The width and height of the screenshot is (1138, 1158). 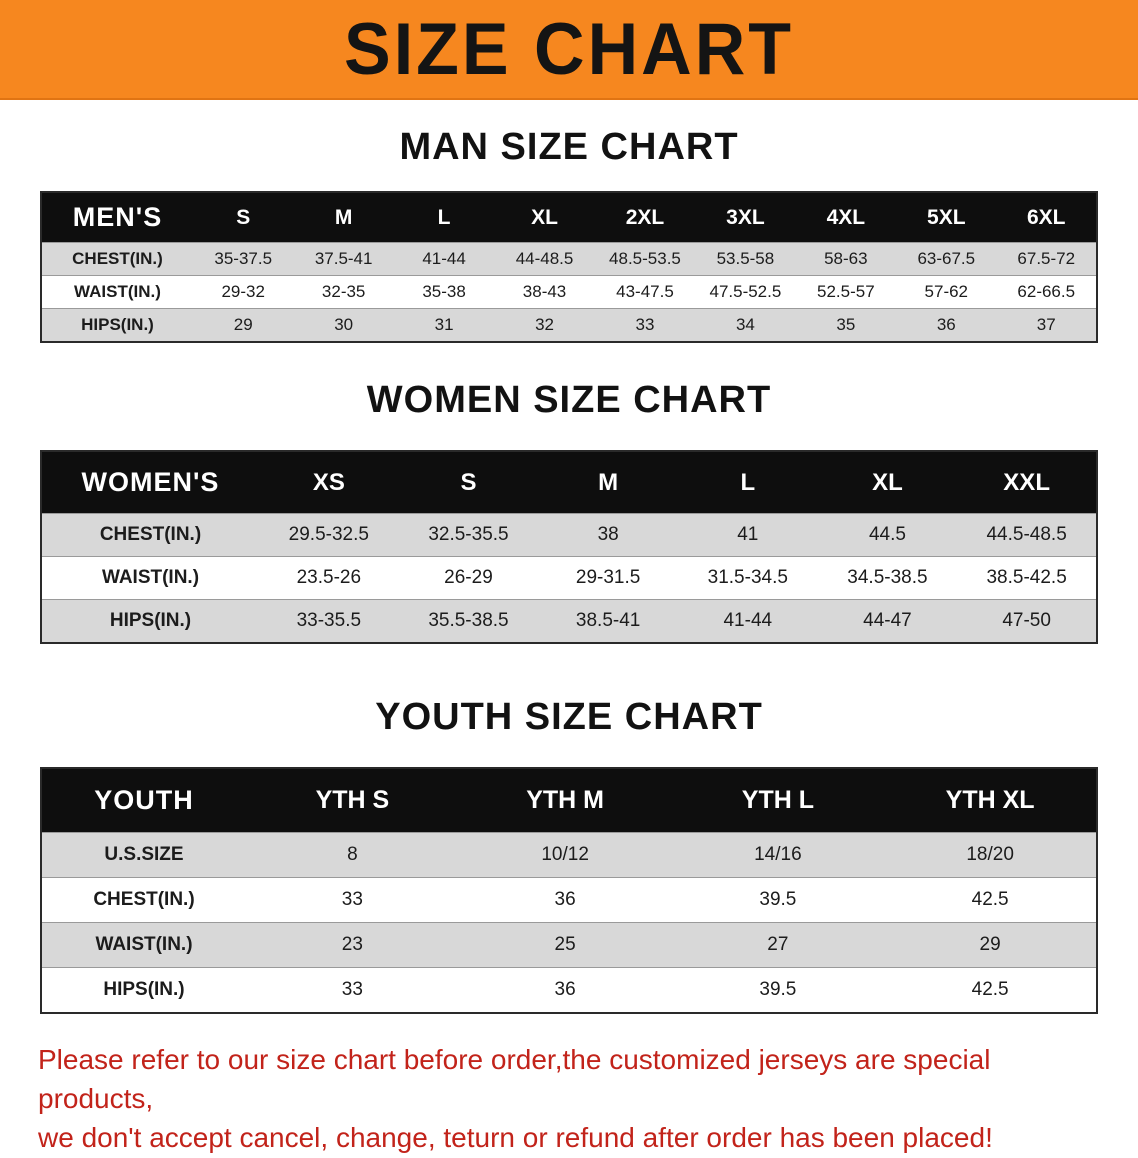 I want to click on size-value: 32.5-35.5, so click(x=468, y=535).